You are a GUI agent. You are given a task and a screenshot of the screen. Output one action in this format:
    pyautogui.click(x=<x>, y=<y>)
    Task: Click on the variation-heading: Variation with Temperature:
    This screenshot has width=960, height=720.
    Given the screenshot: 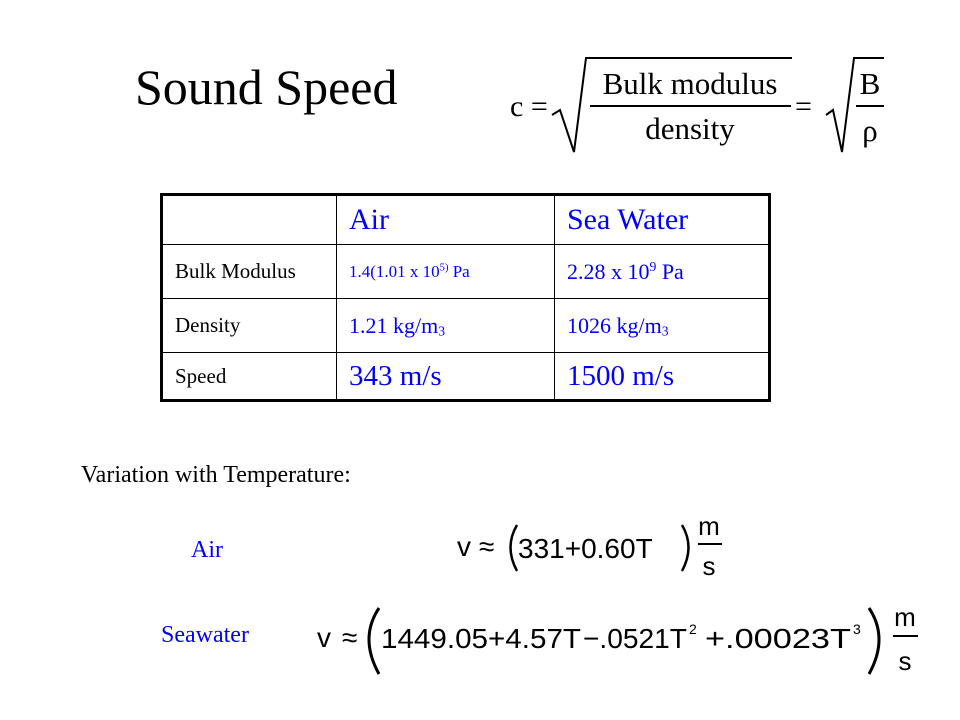 What is the action you would take?
    pyautogui.click(x=216, y=475)
    